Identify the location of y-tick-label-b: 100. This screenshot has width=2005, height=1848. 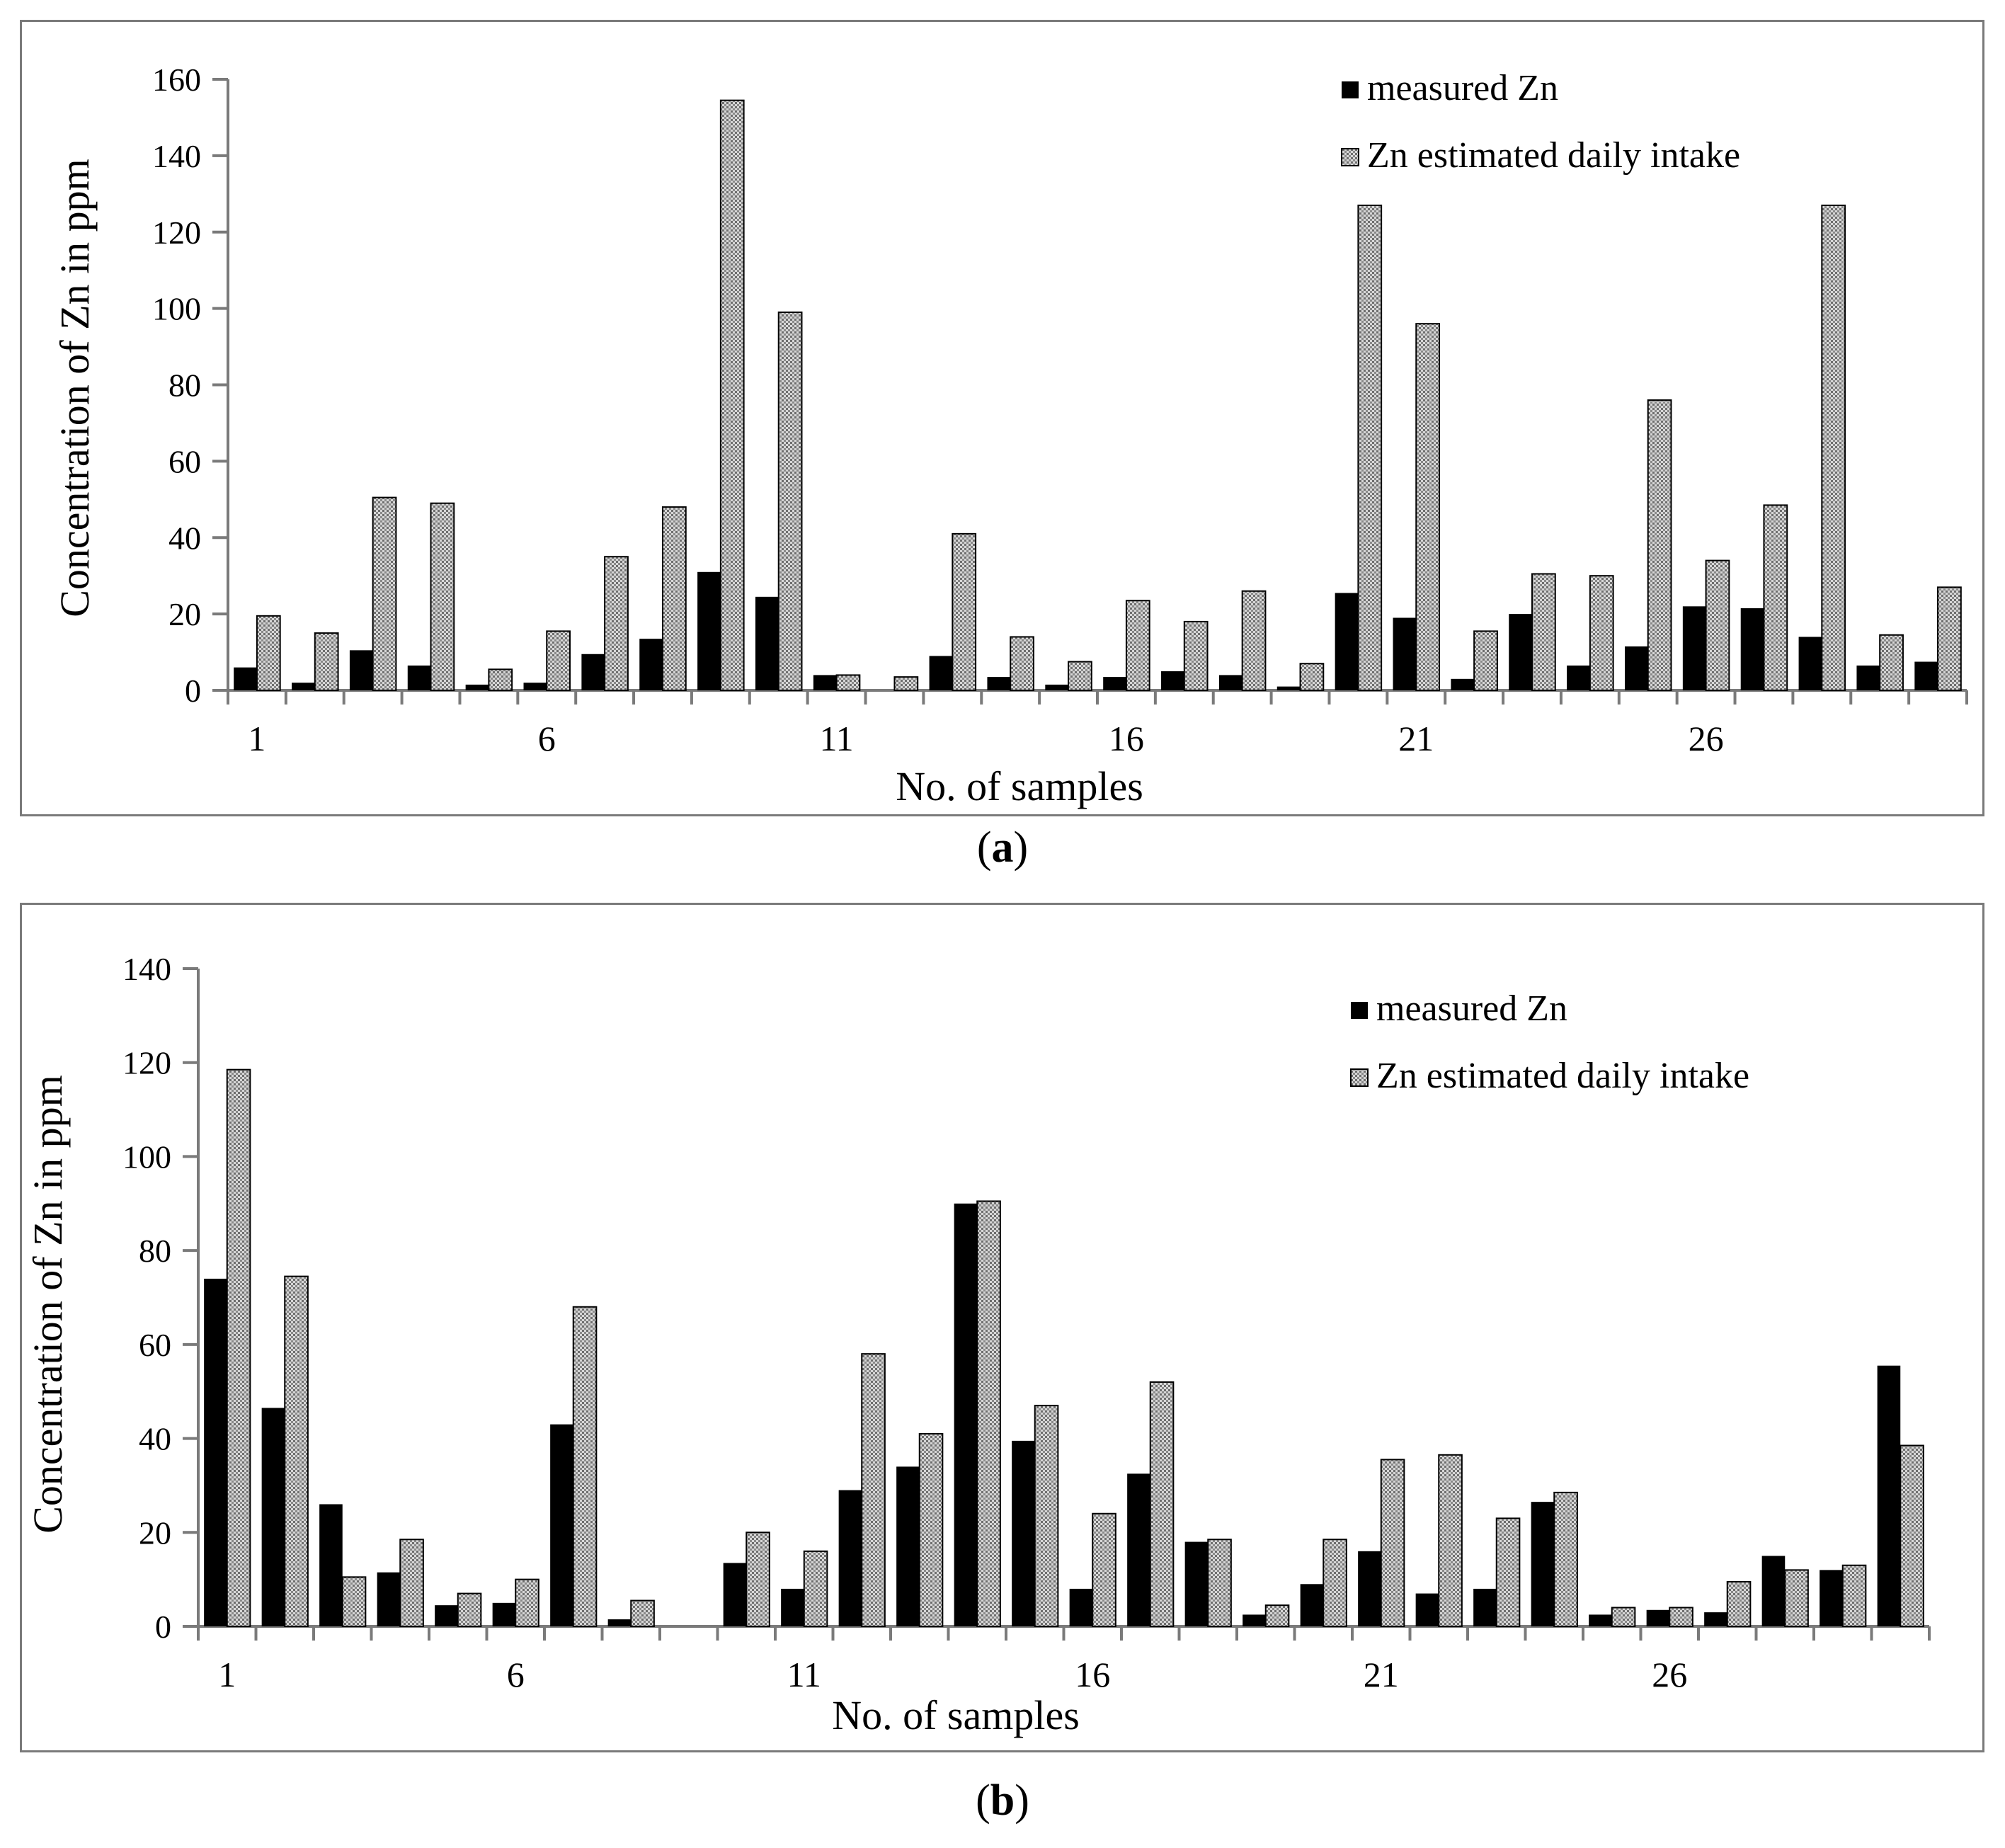
(146, 1157).